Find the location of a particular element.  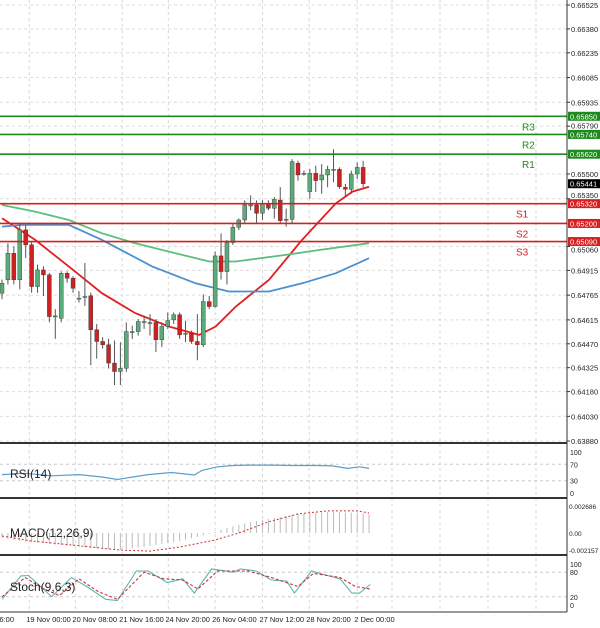

time-label: 2 Dec 00:00 is located at coordinates (374, 619).